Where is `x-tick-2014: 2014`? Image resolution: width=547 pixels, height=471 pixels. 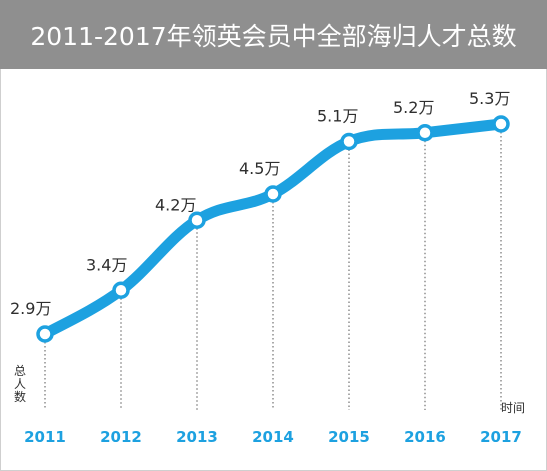 x-tick-2014: 2014 is located at coordinates (273, 437).